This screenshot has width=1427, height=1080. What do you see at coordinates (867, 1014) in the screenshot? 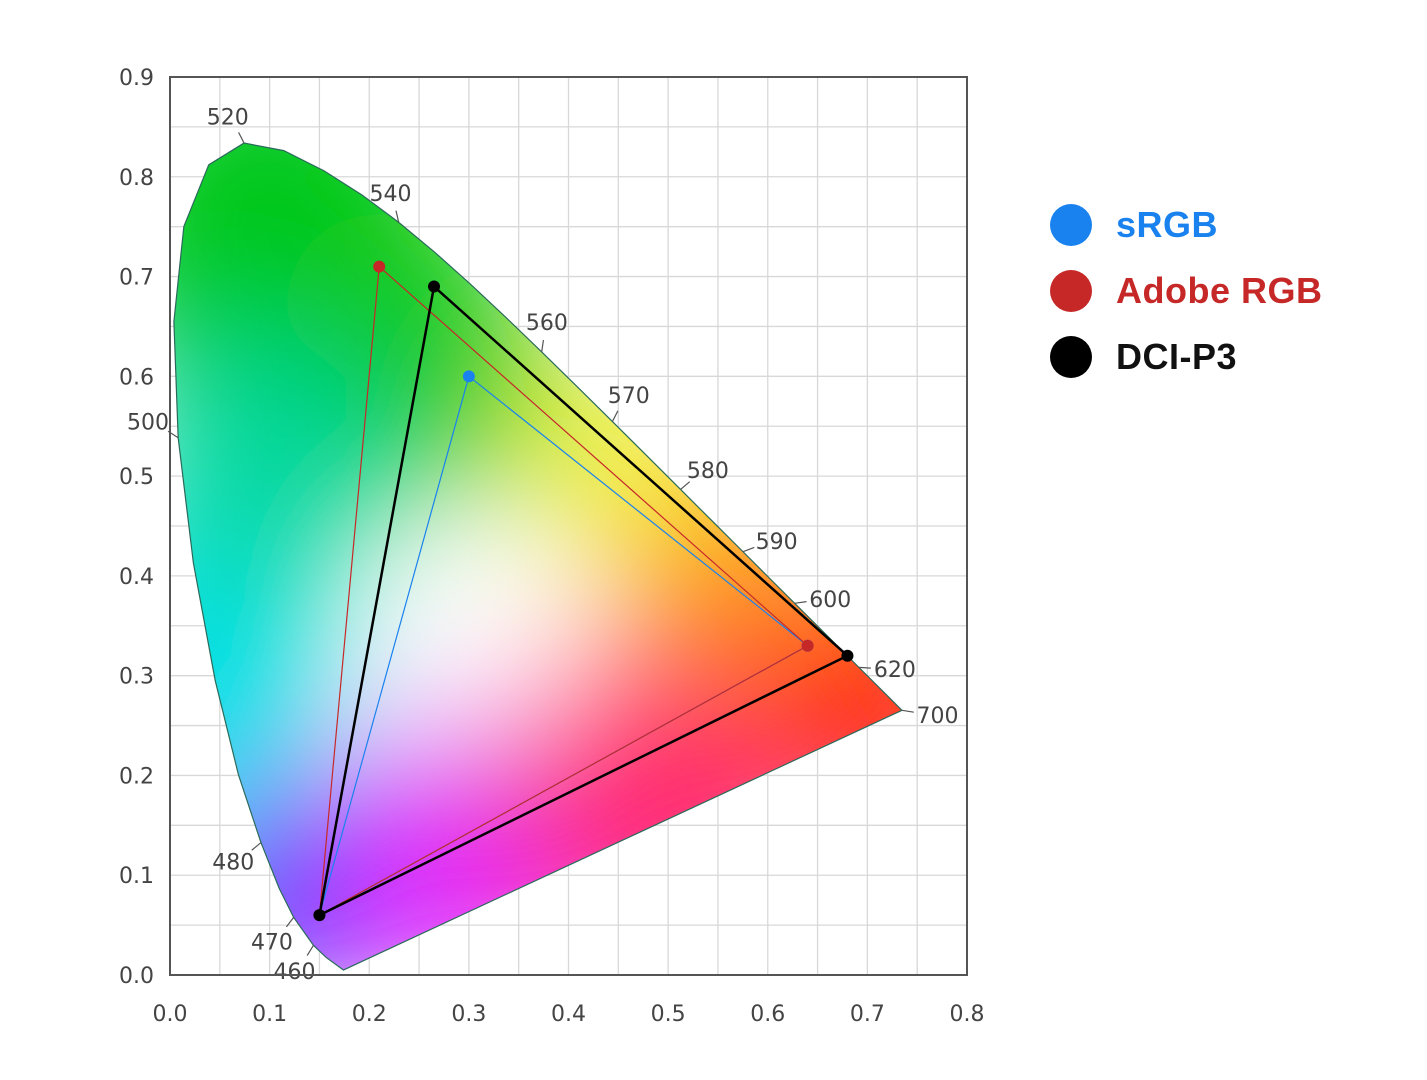
I see `x-tick-label: 0.7` at bounding box center [867, 1014].